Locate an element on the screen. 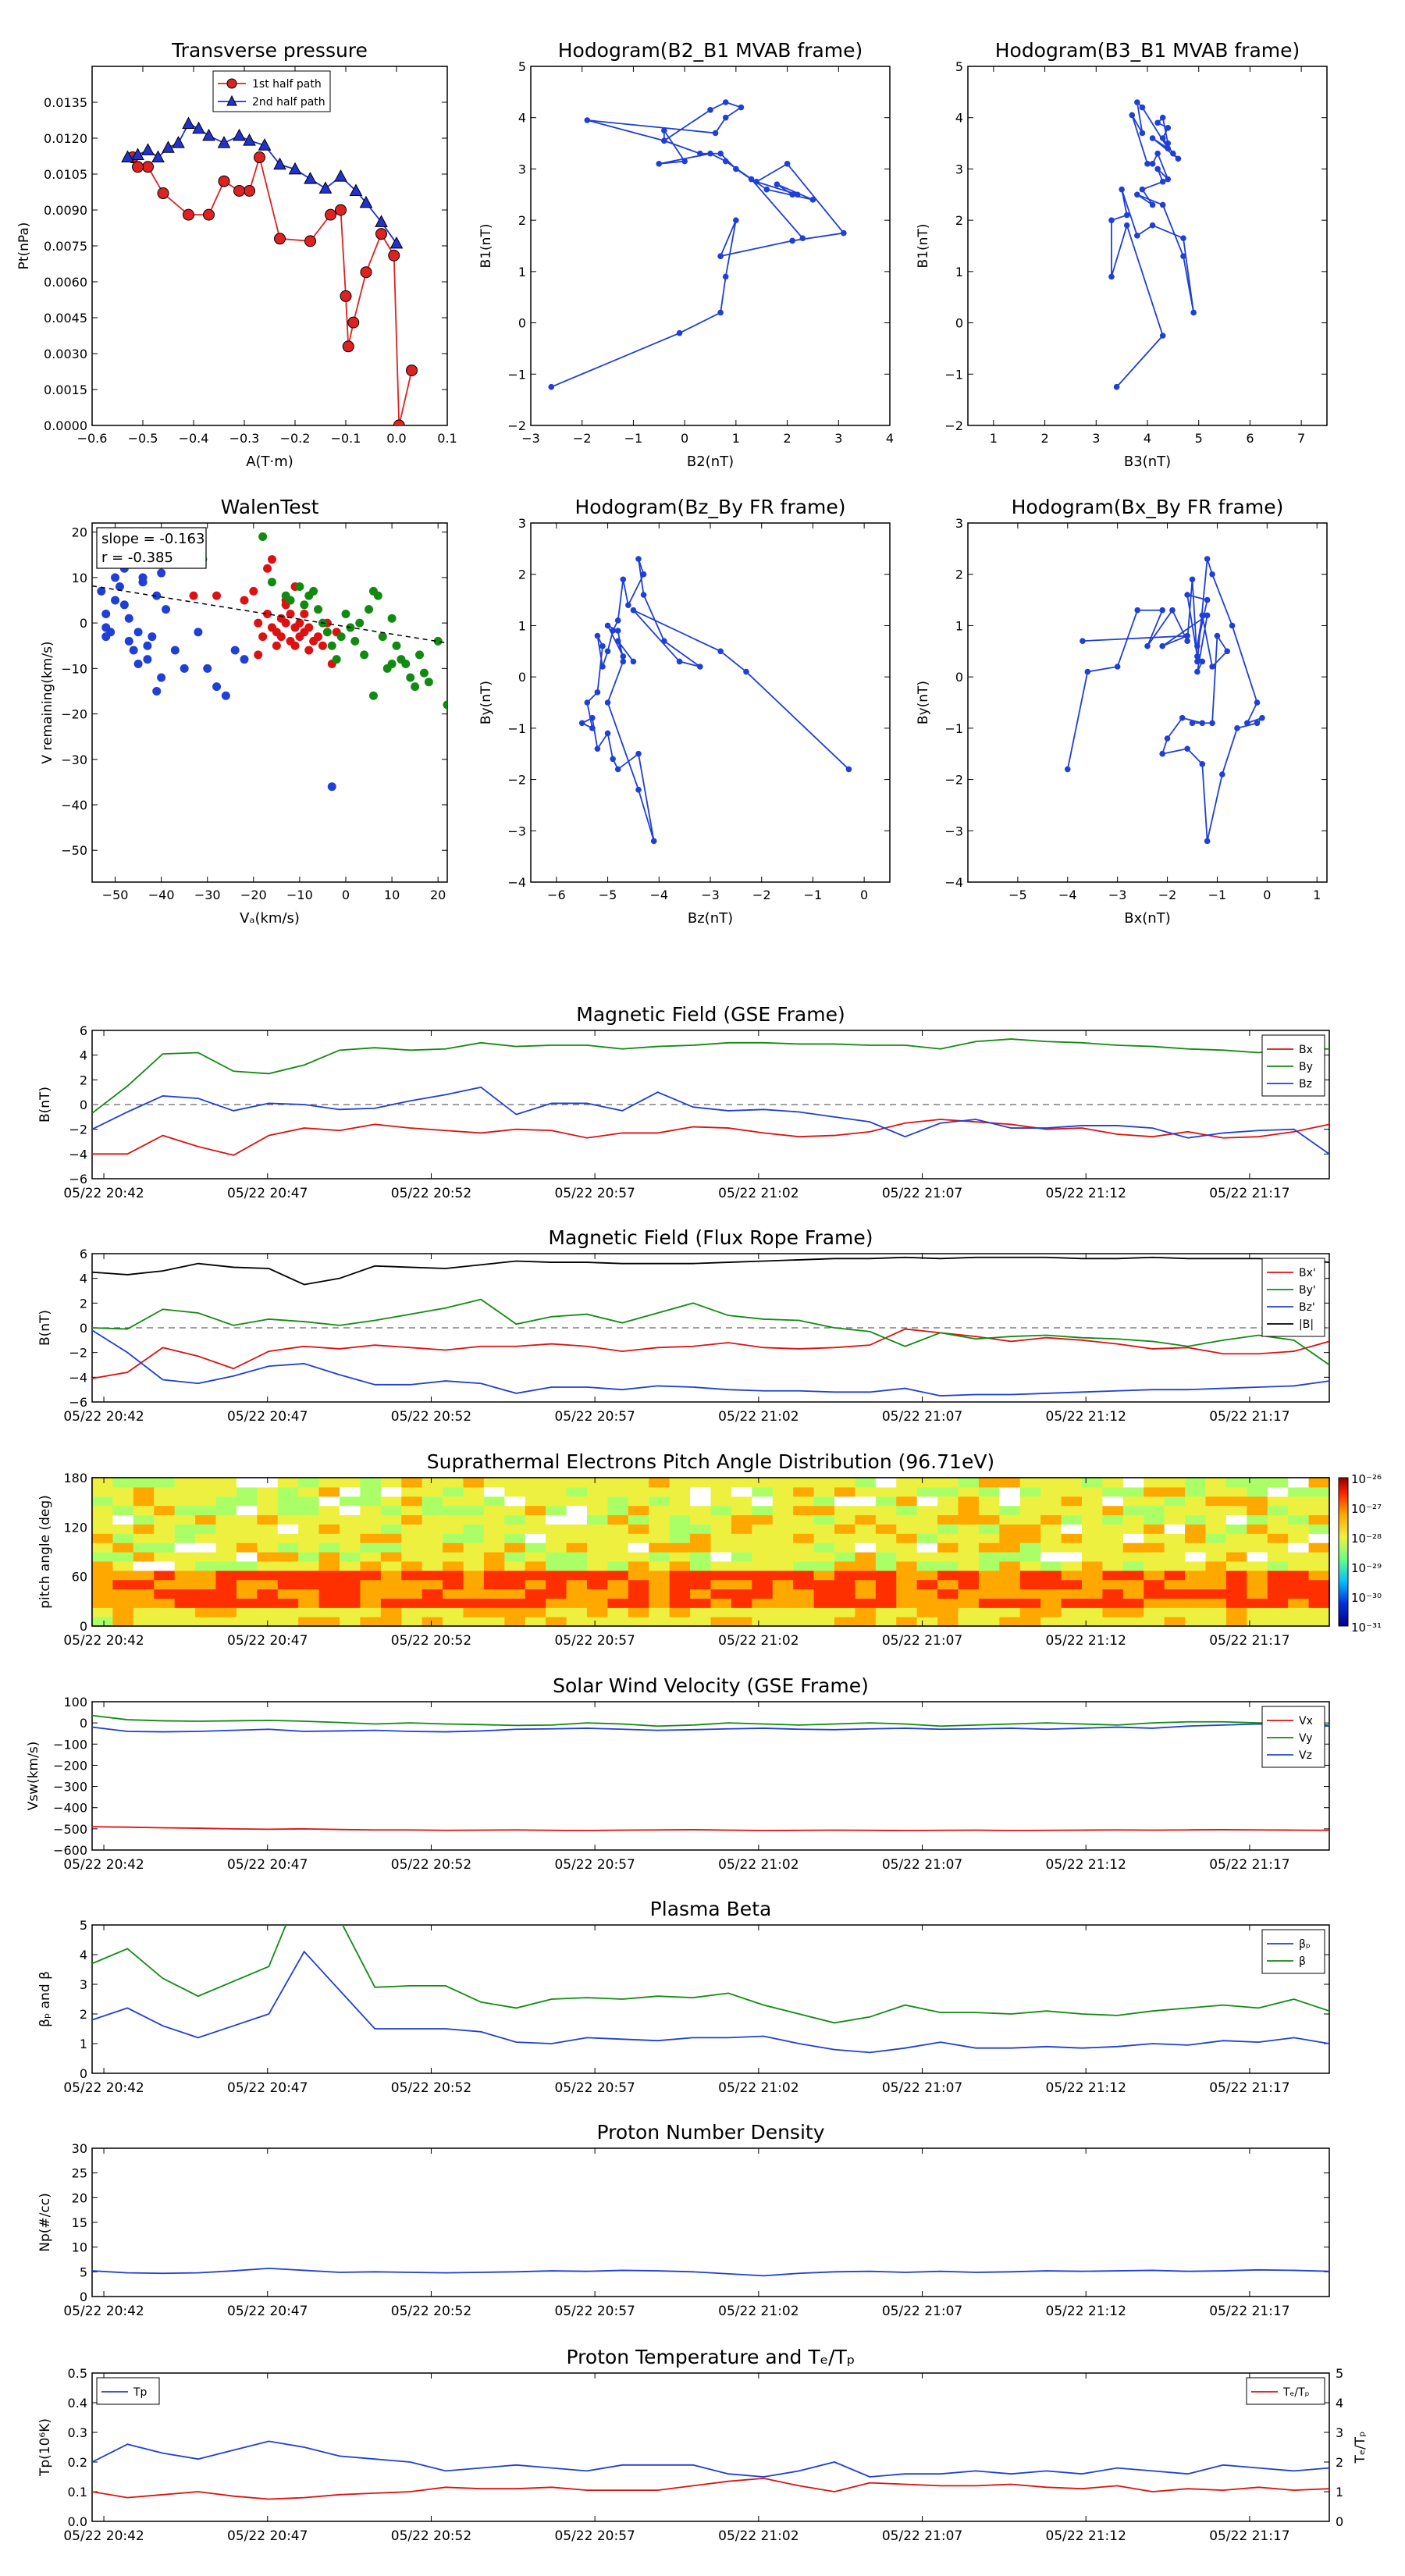  y-tick-label: 0 is located at coordinates (959, 323).